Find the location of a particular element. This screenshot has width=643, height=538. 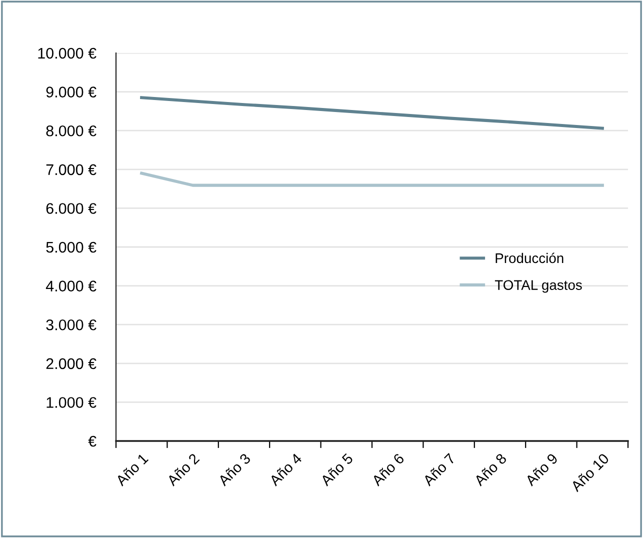

x-tick-label: Año 8 is located at coordinates (490, 469).